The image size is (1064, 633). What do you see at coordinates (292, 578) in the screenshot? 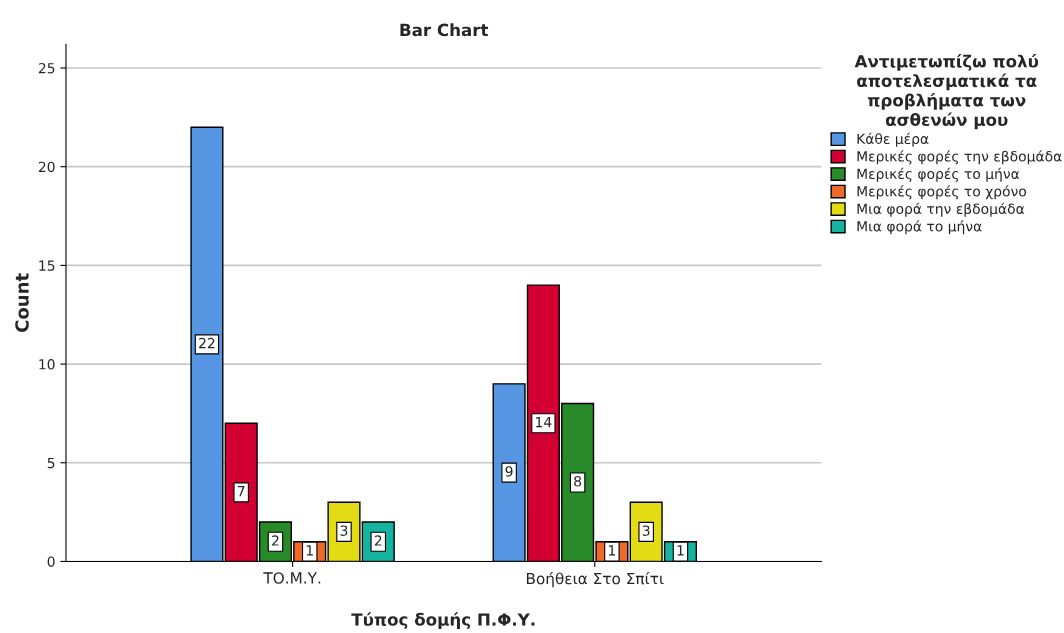
I see `x-tick-label: ΤΟ.Μ.Υ.` at bounding box center [292, 578].